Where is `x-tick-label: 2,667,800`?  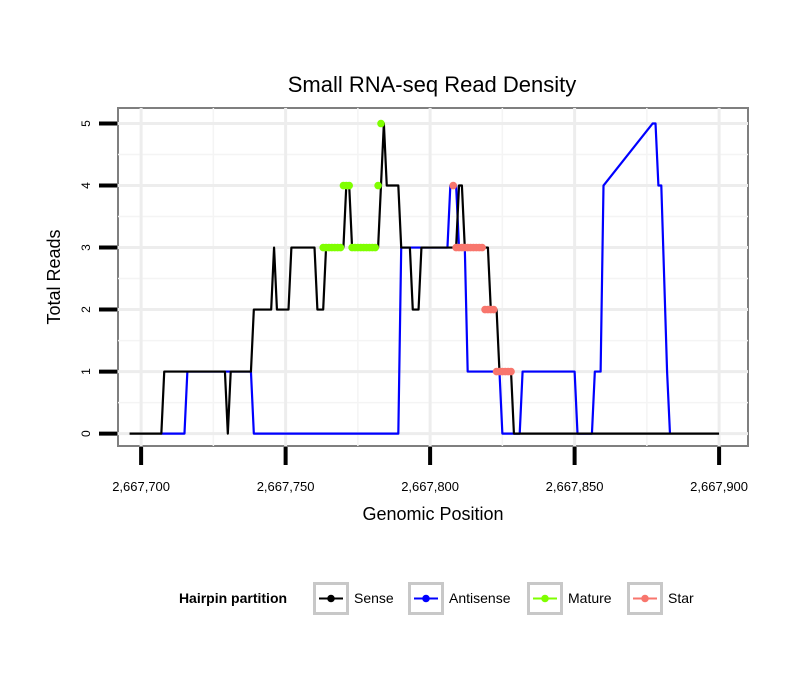
x-tick-label: 2,667,800 is located at coordinates (430, 486).